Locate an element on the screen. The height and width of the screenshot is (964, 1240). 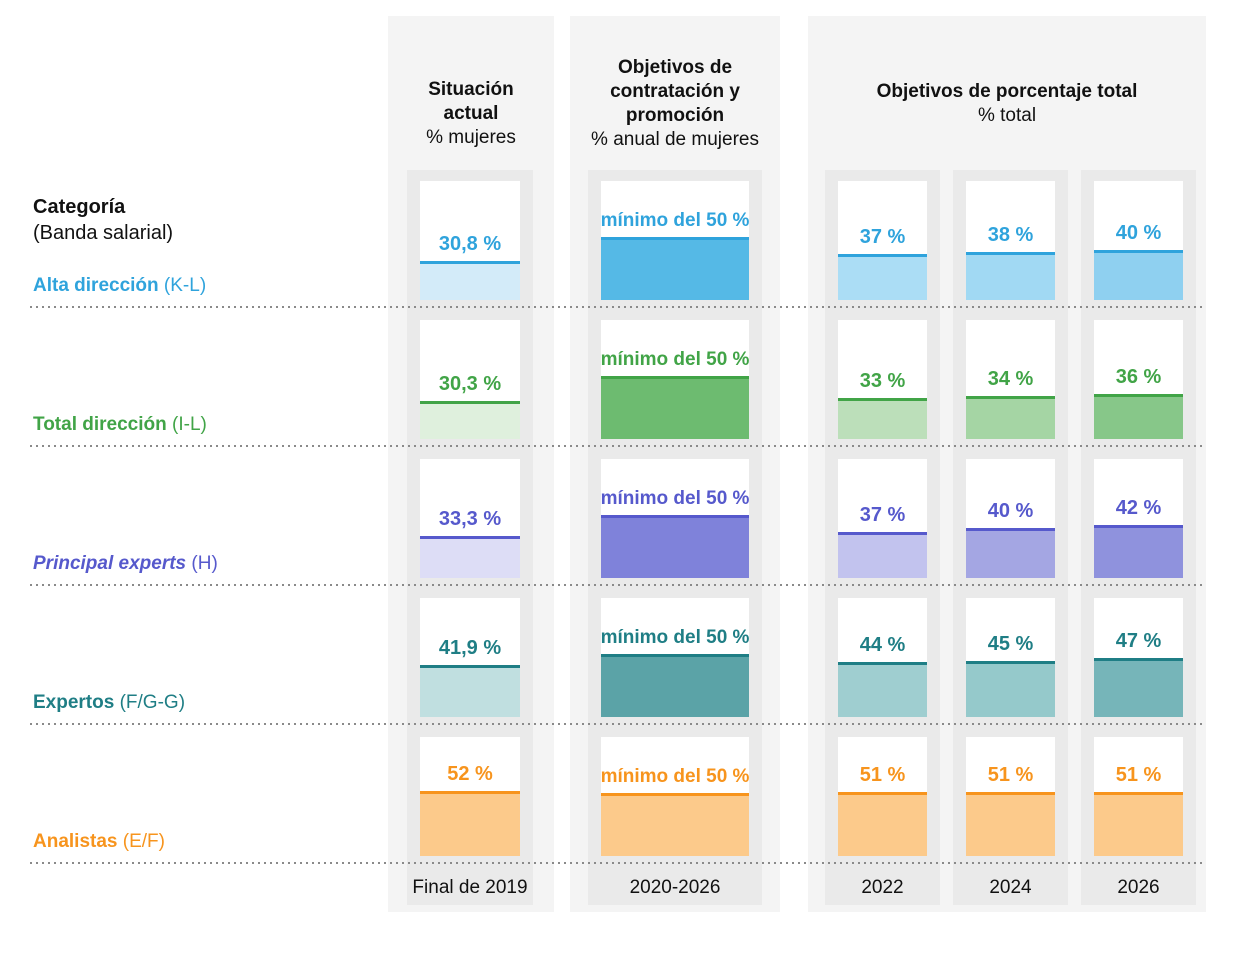
column-2022-track: 2022 37 % 33 % 37 % 44 % 51 % is located at coordinates (882, 537).